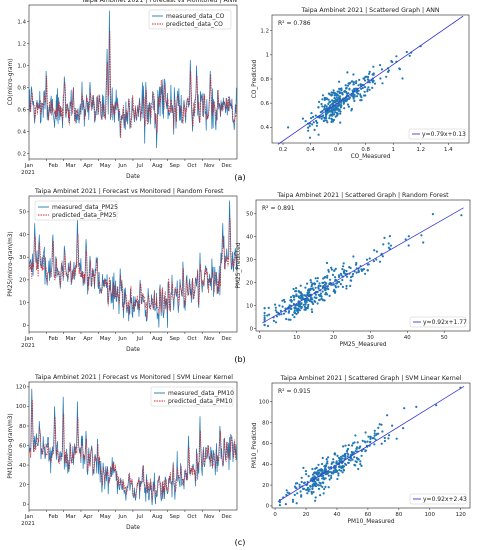  Describe the element at coordinates (106, 339) in the screenshot. I see `x-tick-label: May` at that location.